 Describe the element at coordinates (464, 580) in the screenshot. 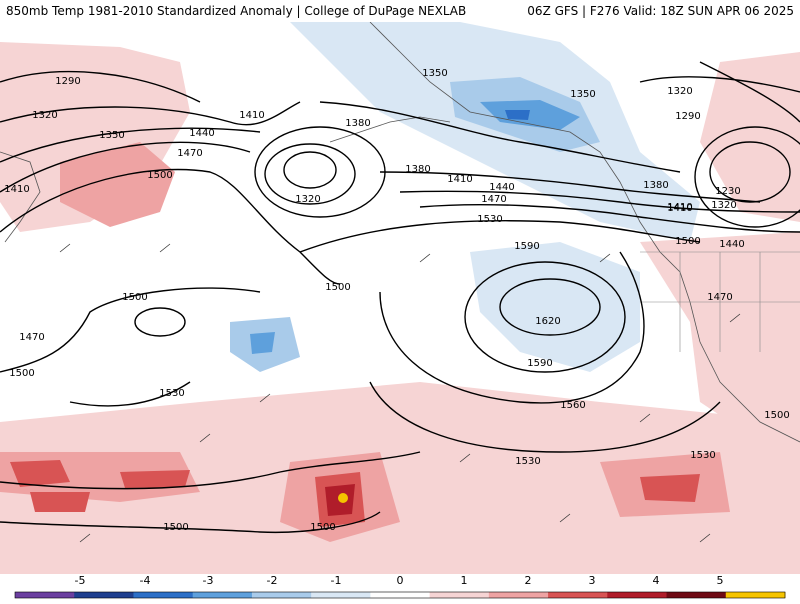

I see `colorbar-tick-label: 1` at that location.